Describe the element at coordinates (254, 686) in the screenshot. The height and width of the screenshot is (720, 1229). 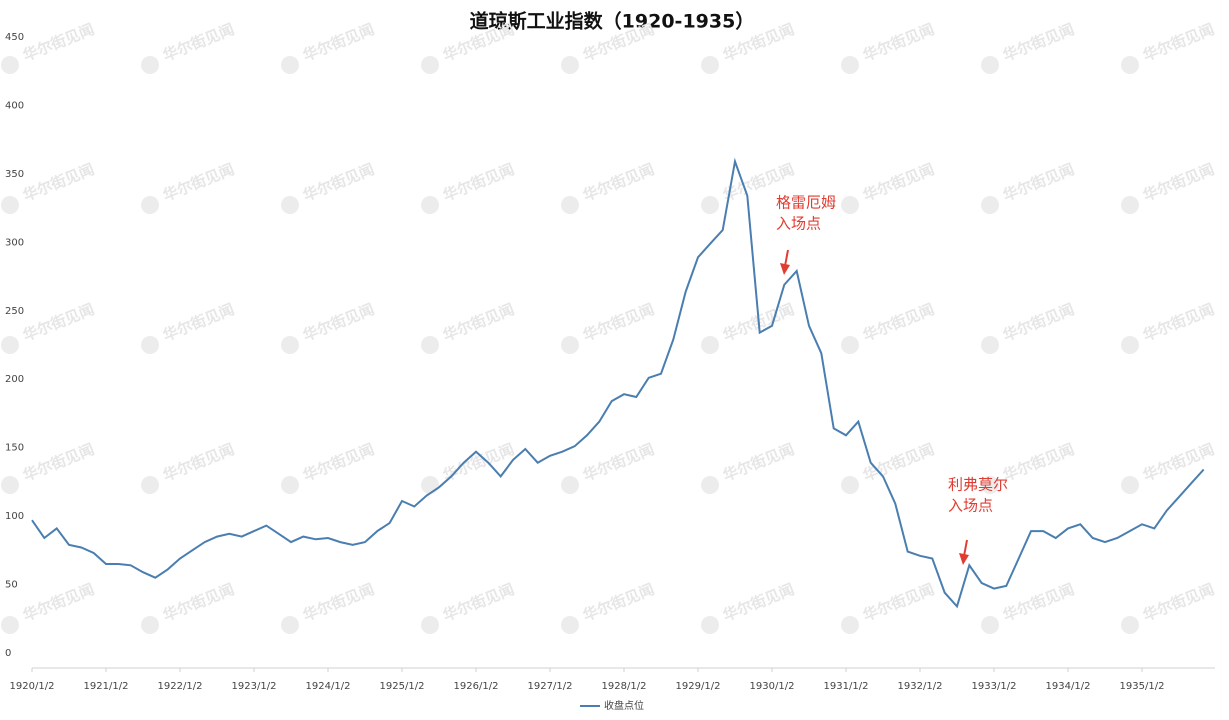
I see `x-tick-label: 1923/1/2` at that location.